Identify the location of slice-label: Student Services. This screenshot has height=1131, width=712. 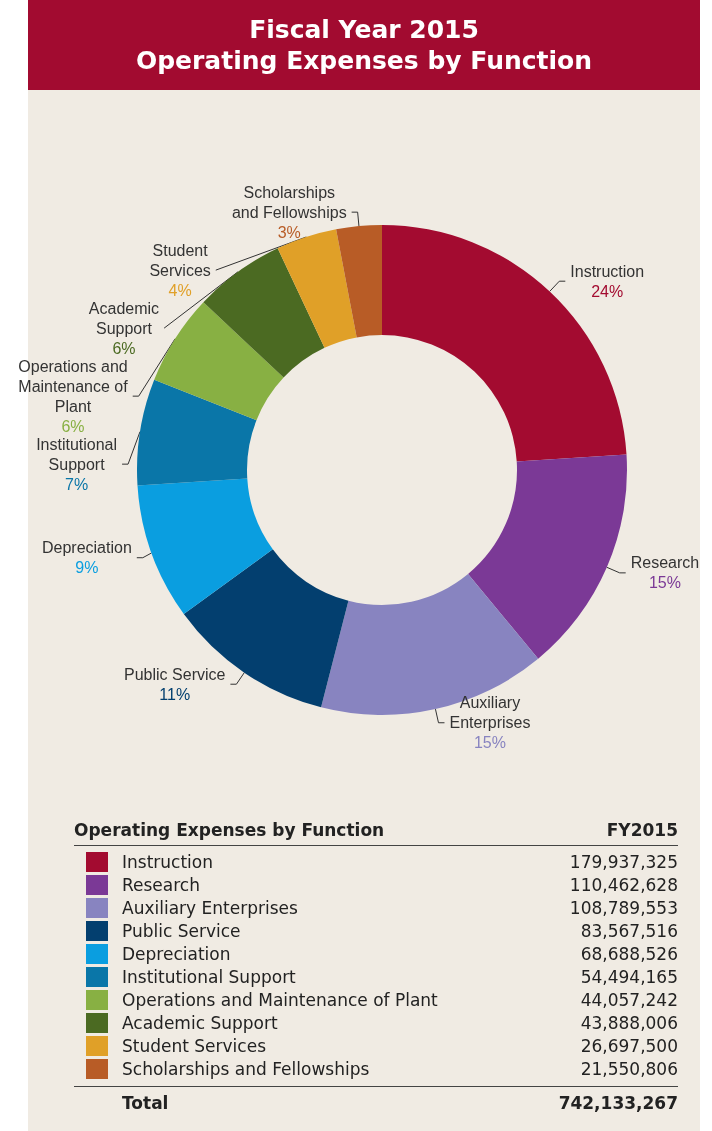
(180, 260).